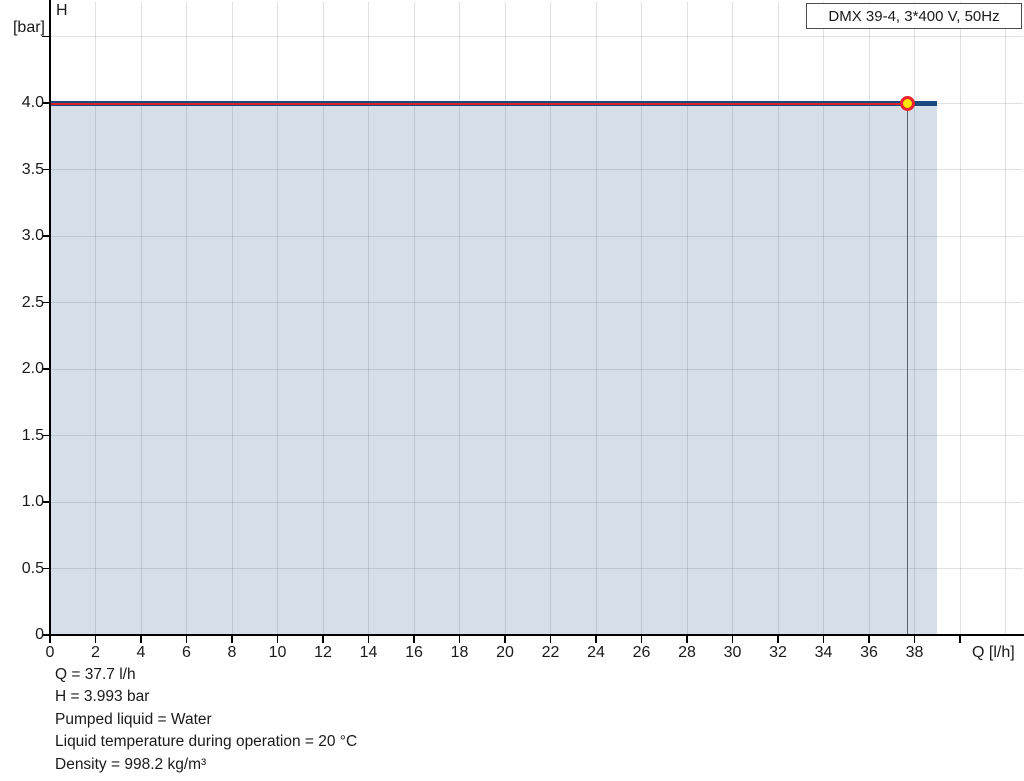  What do you see at coordinates (95, 674) in the screenshot?
I see `annotation-flow: Q = 37.7 l/h` at bounding box center [95, 674].